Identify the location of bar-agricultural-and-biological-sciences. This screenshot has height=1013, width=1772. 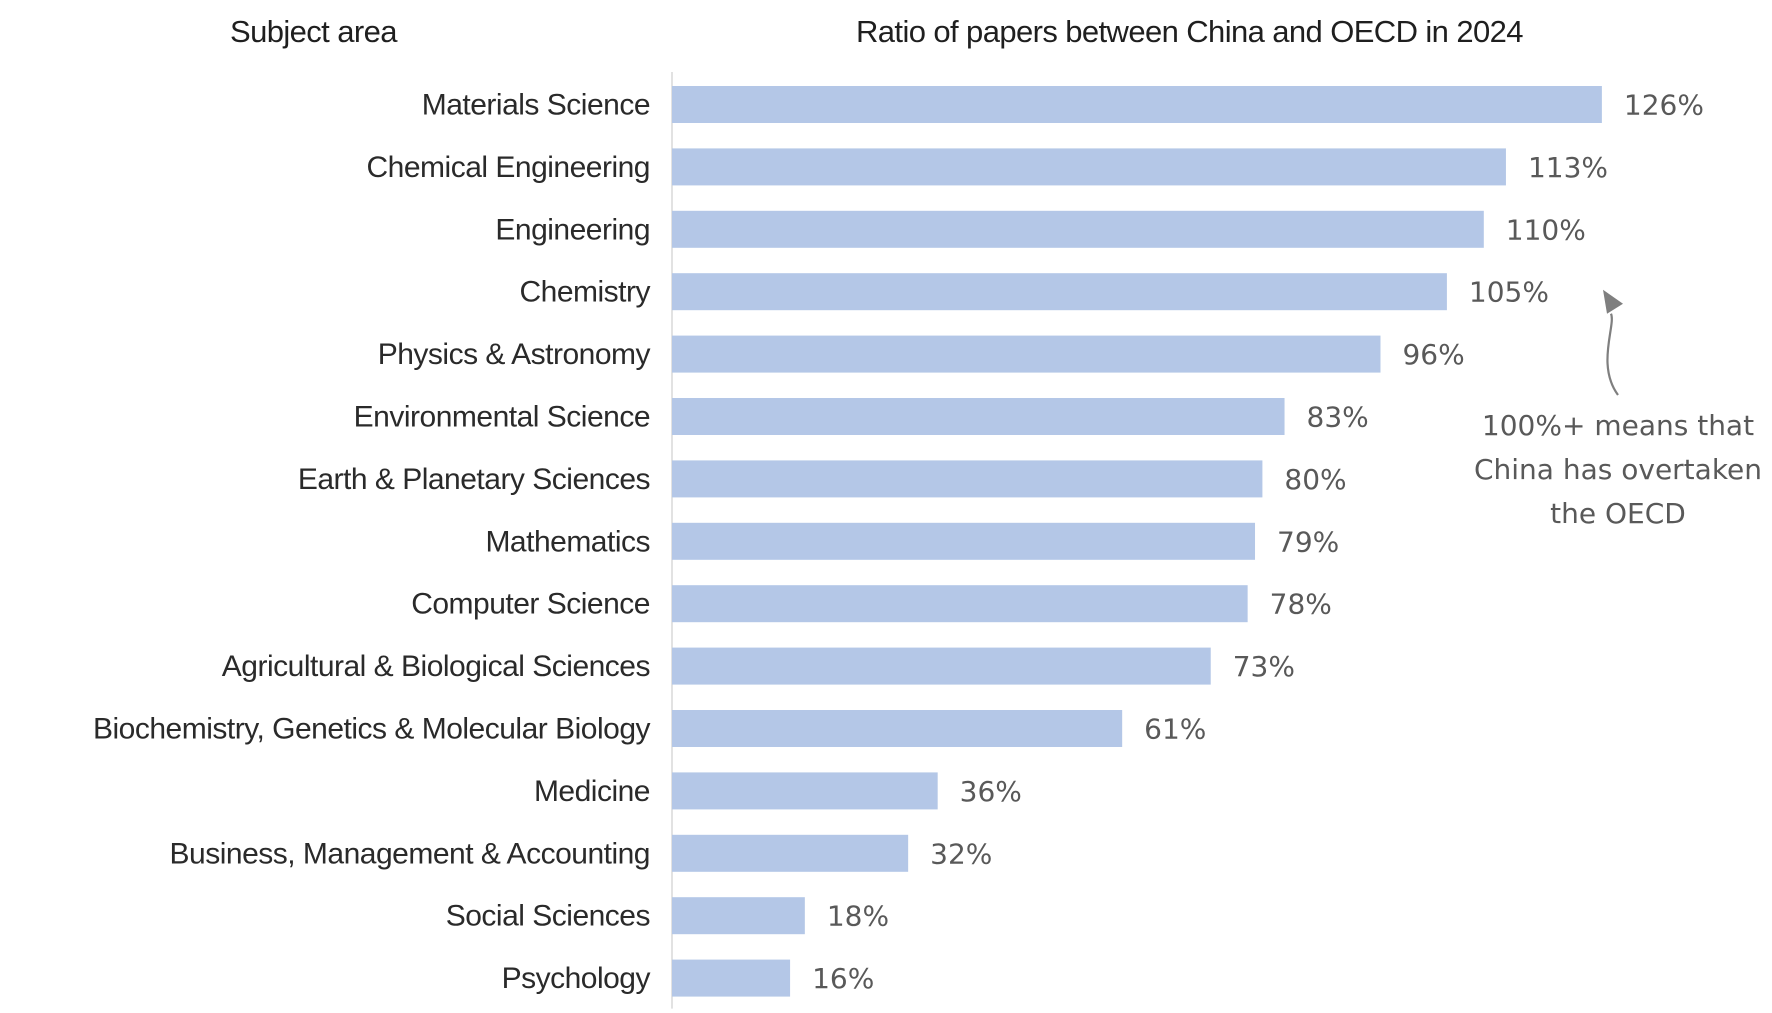
(941, 666).